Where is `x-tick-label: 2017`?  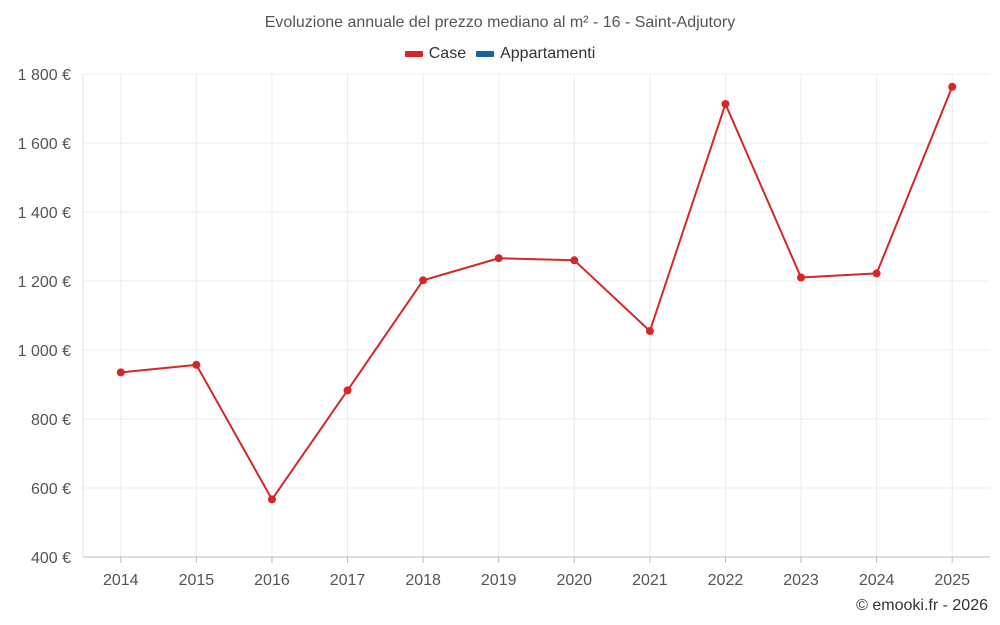 x-tick-label: 2017 is located at coordinates (348, 580).